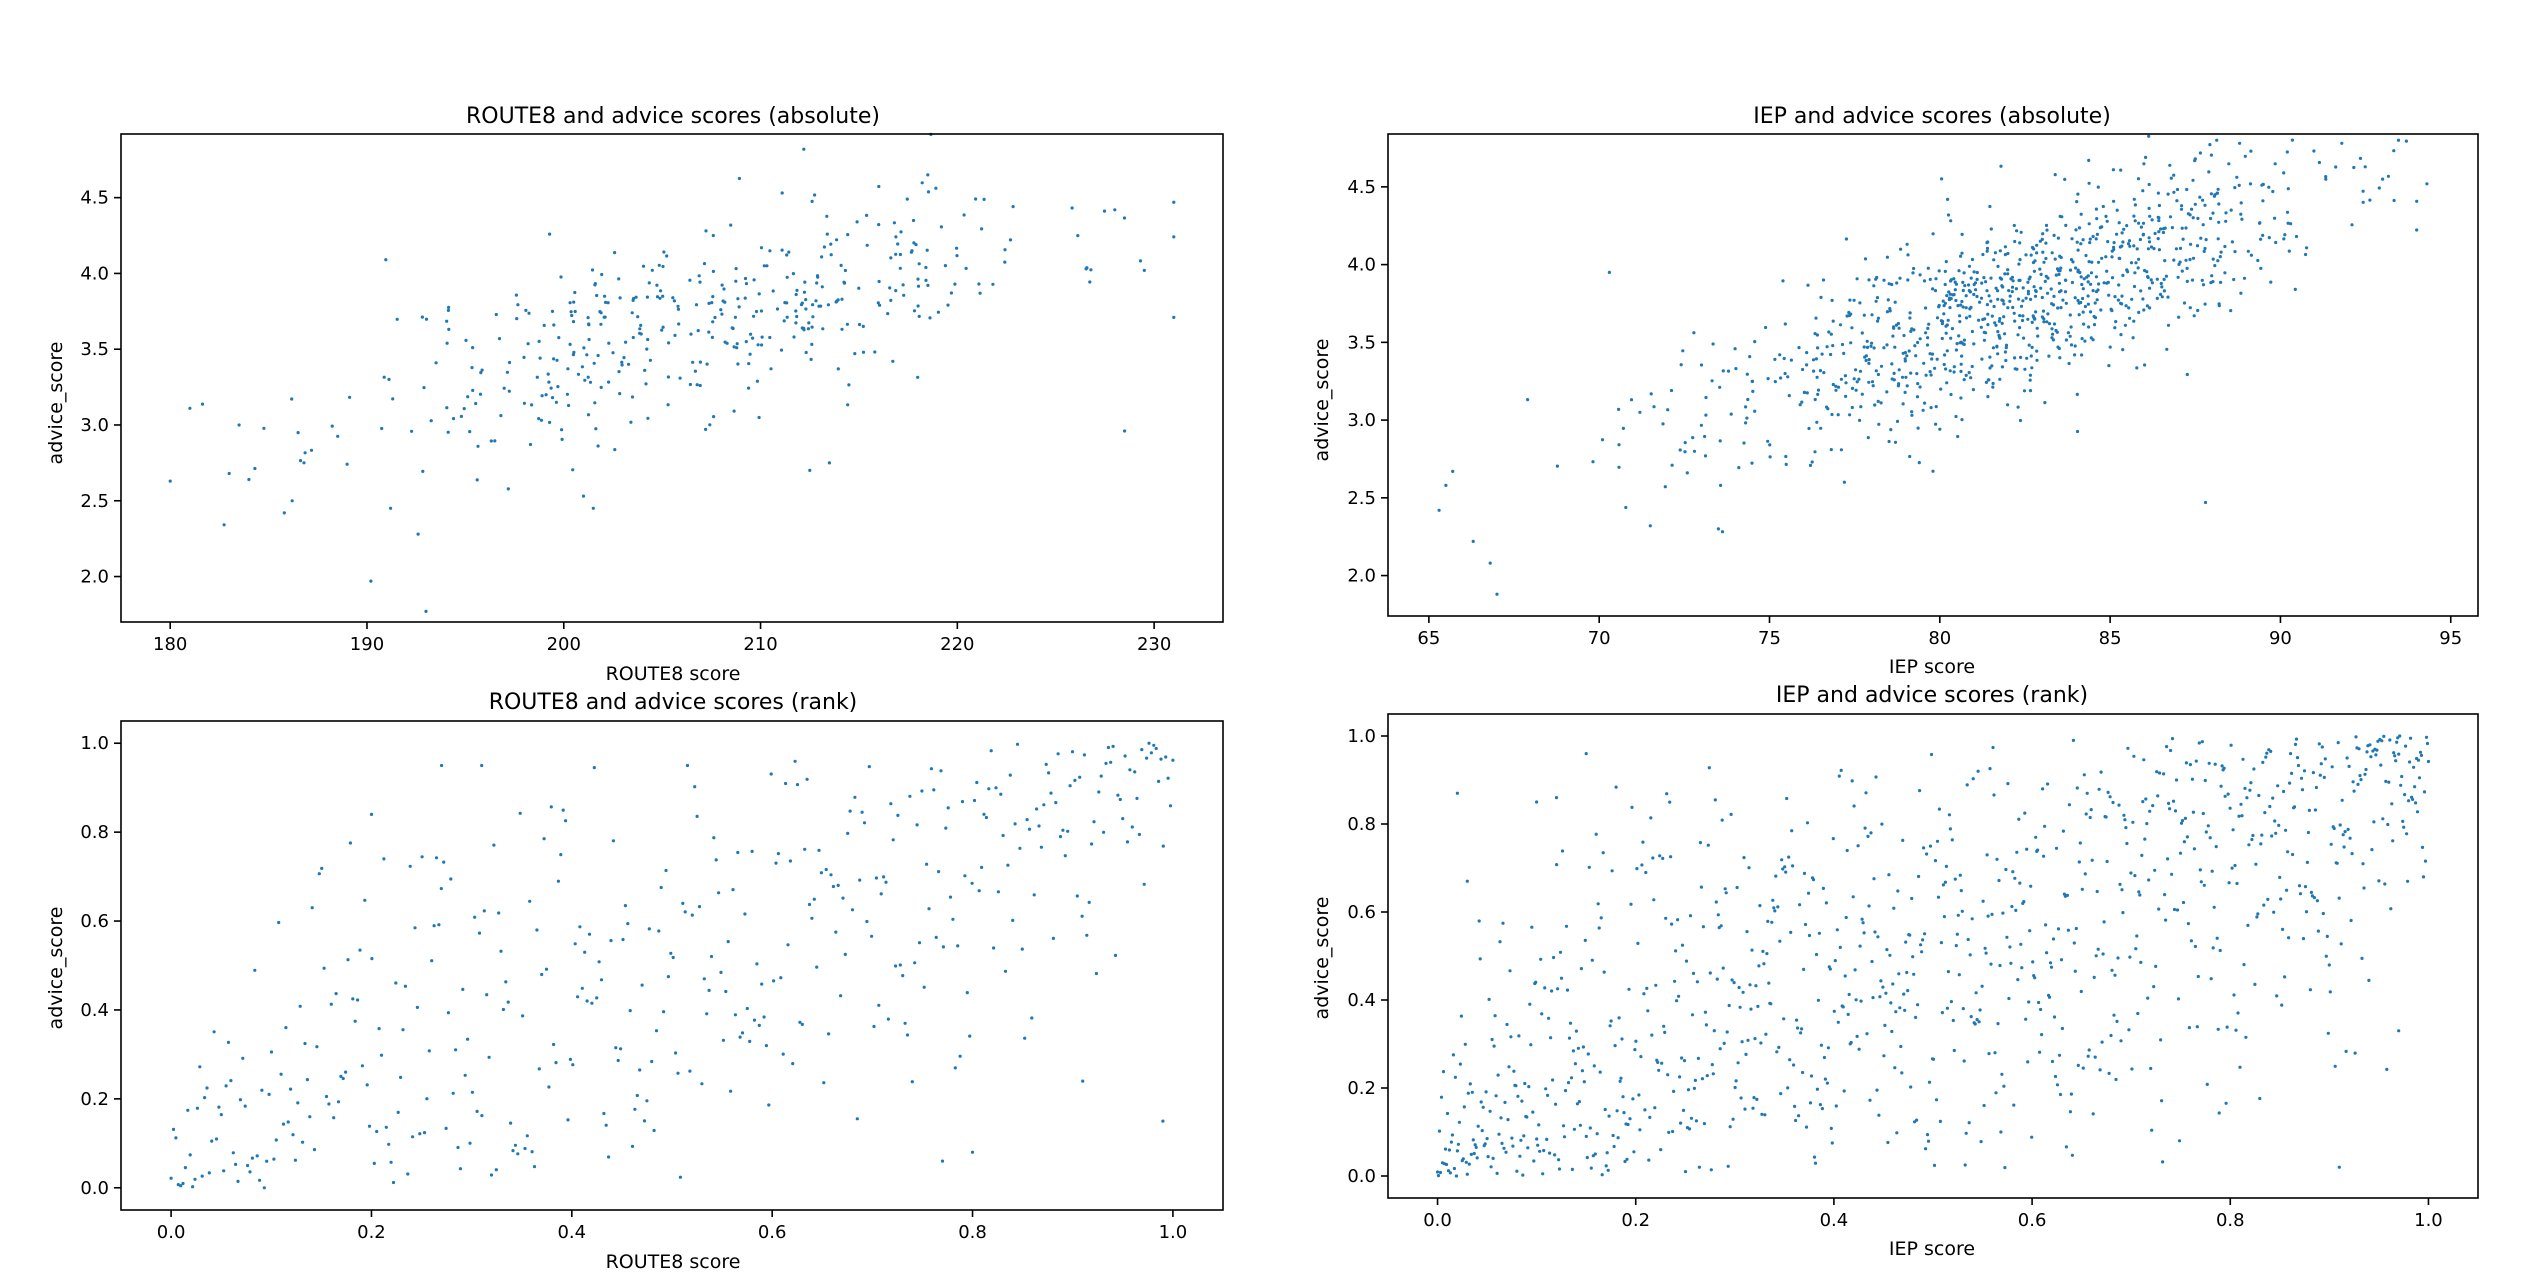 The width and height of the screenshot is (2528, 1288). I want to click on x-tick-label: 0.8, so click(972, 1232).